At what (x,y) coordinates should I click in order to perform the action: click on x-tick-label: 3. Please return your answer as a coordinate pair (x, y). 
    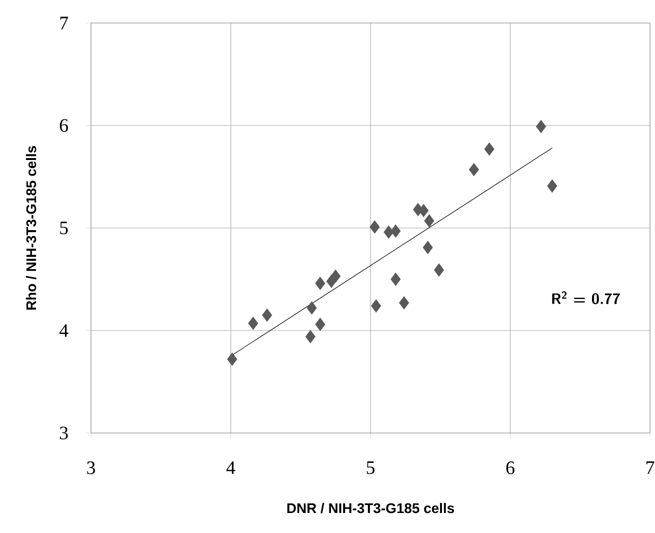
    Looking at the image, I should click on (91, 467).